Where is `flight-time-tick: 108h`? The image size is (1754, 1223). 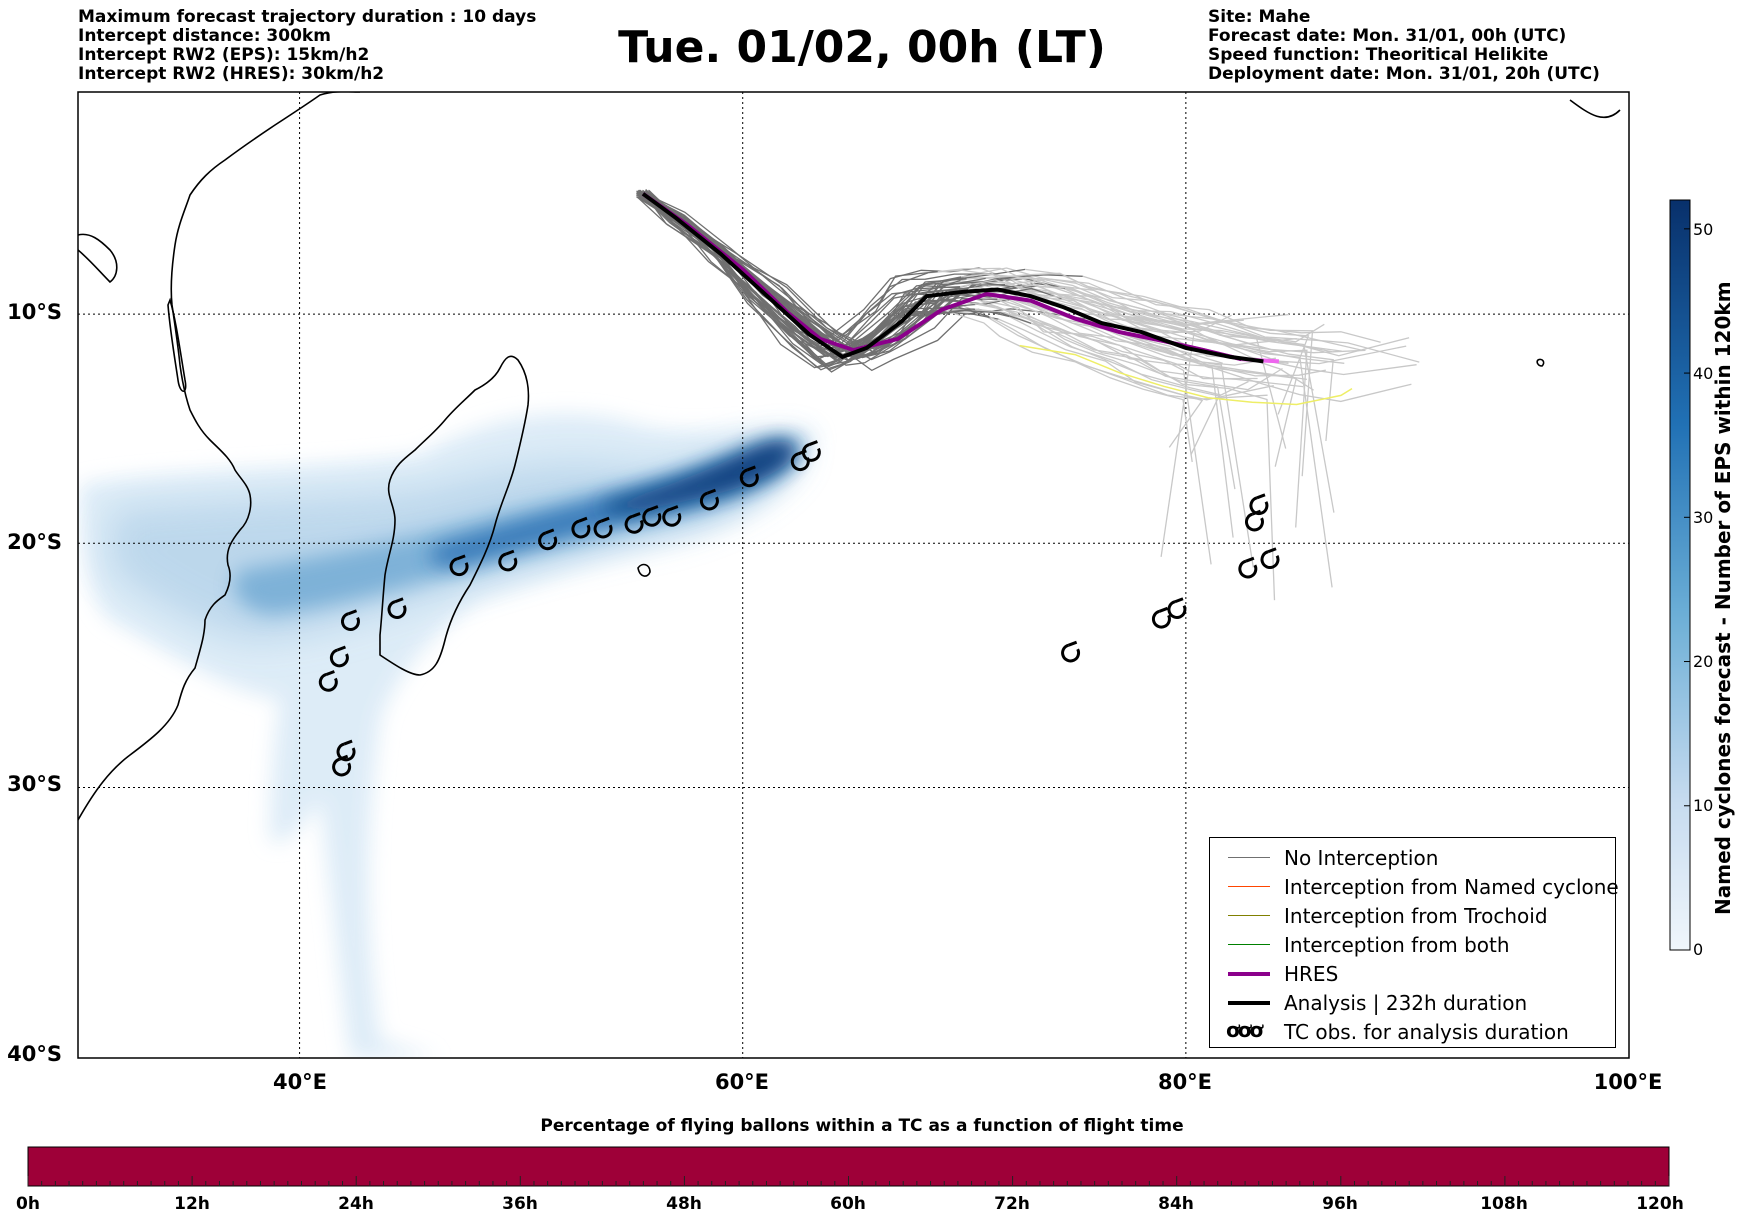 flight-time-tick: 108h is located at coordinates (1504, 1204).